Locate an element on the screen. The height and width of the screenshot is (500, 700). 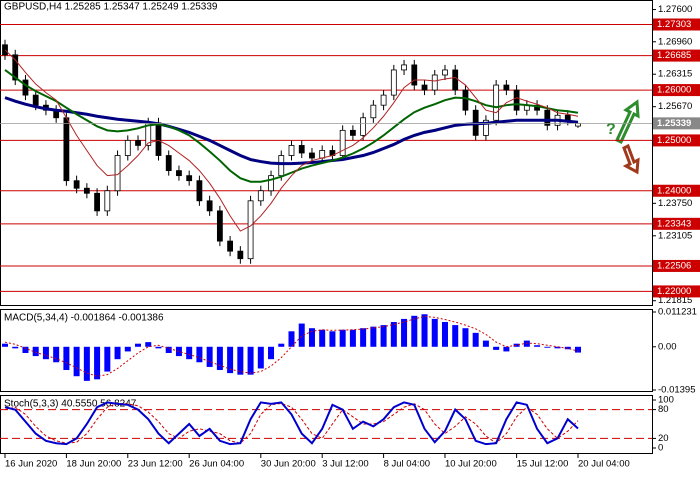
x-tick-label: 8 Jul 04:00 is located at coordinates (407, 464).